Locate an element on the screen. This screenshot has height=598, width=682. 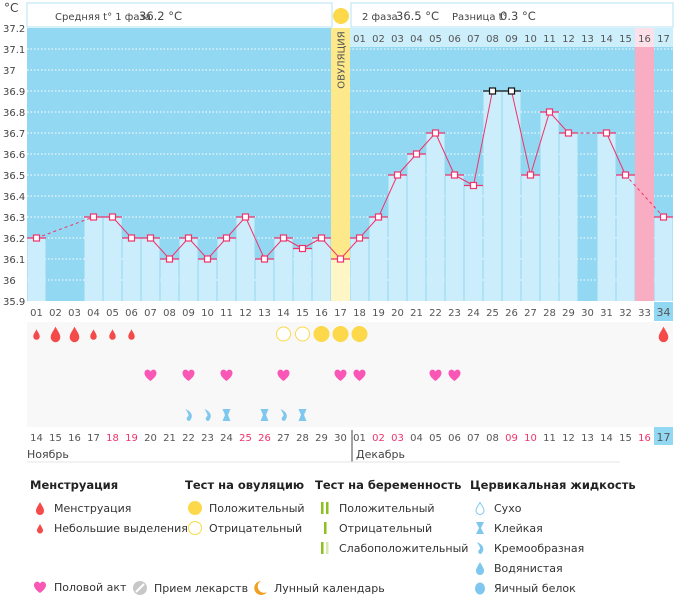
y-tick-label: 36.5 is located at coordinates (14, 176).